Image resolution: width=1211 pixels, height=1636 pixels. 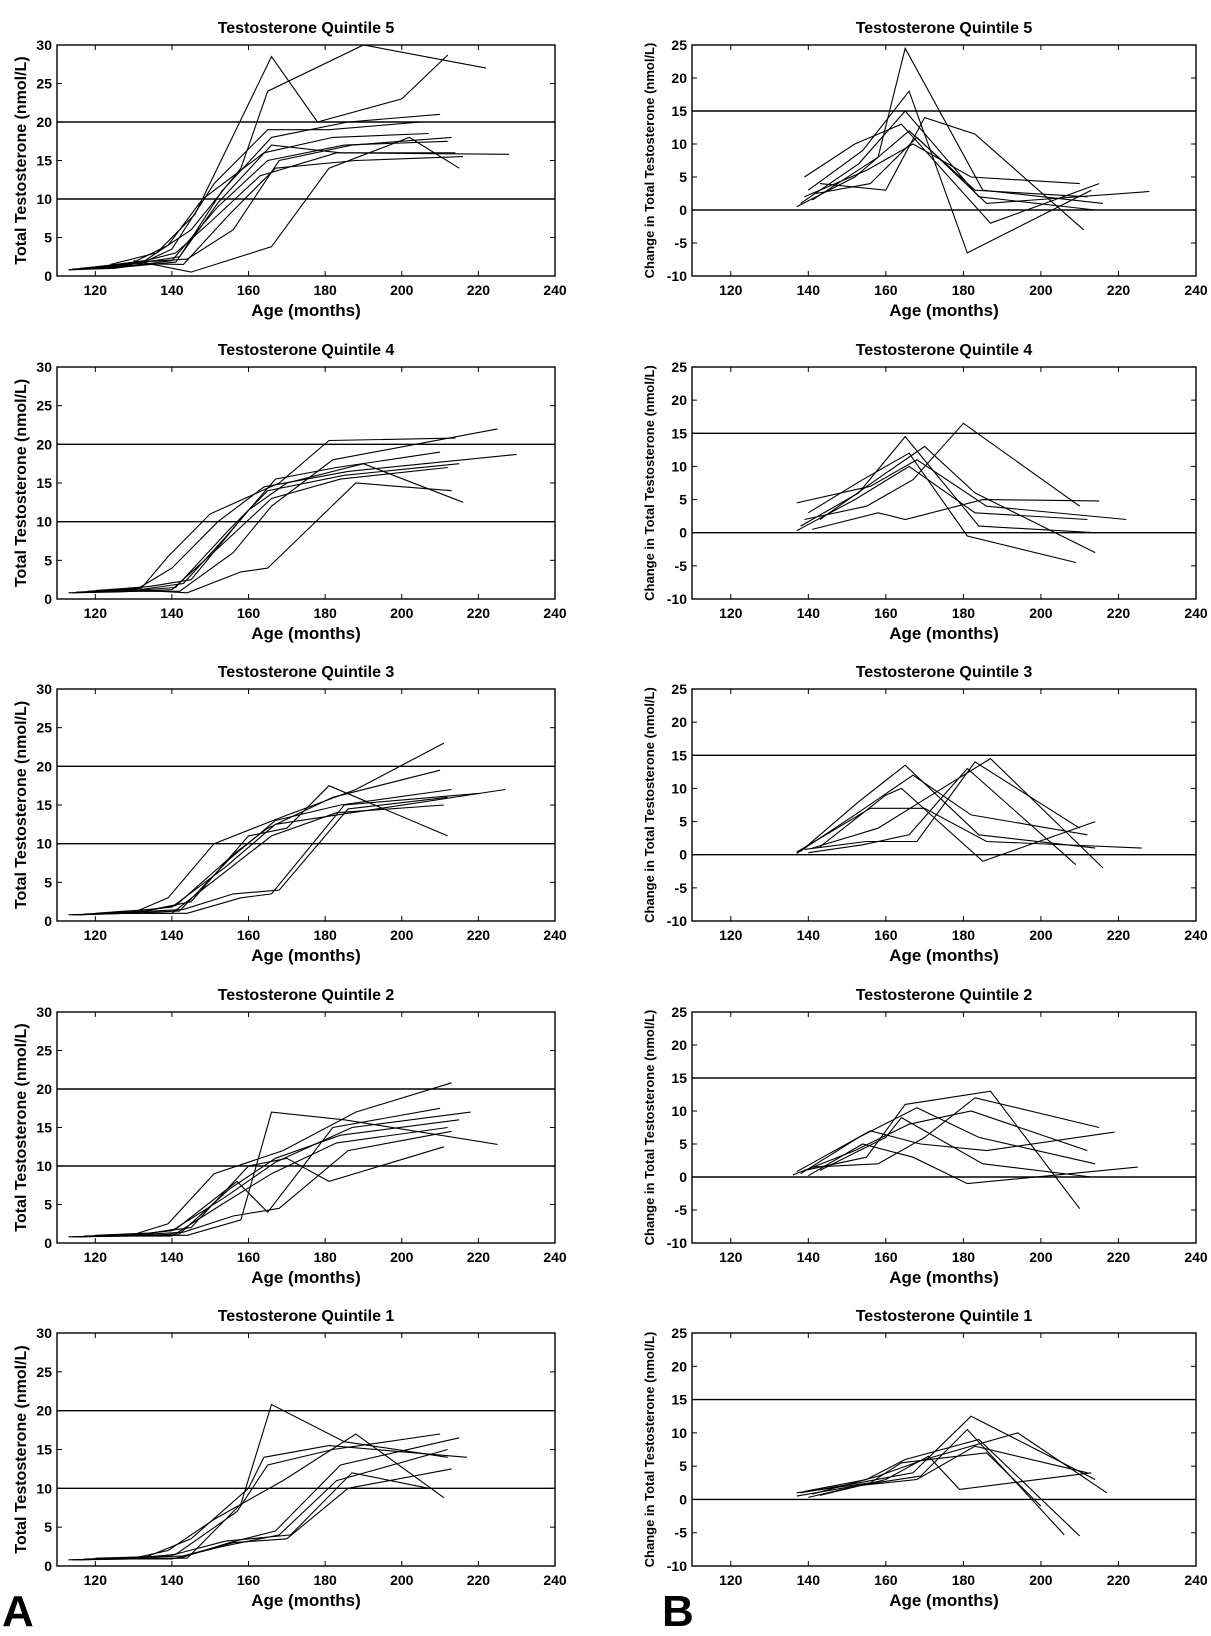 I want to click on y-tick-label: -5, so click(x=681, y=1210).